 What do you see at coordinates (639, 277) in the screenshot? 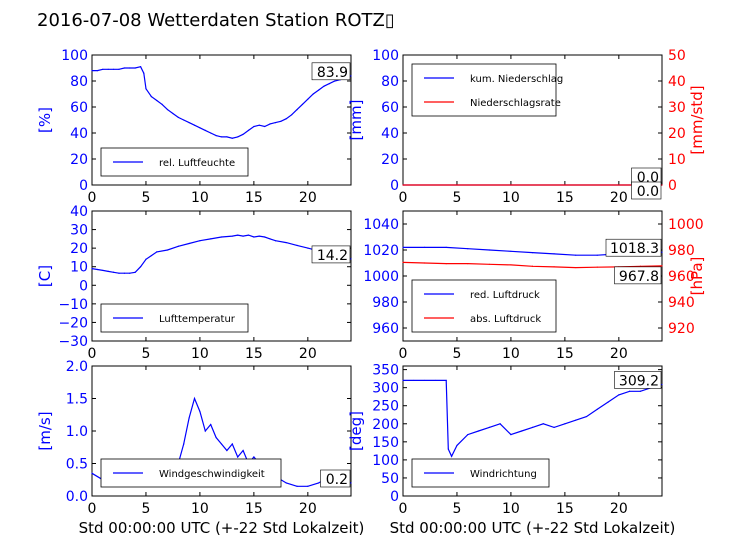
I see `last-value-right: 967.8` at bounding box center [639, 277].